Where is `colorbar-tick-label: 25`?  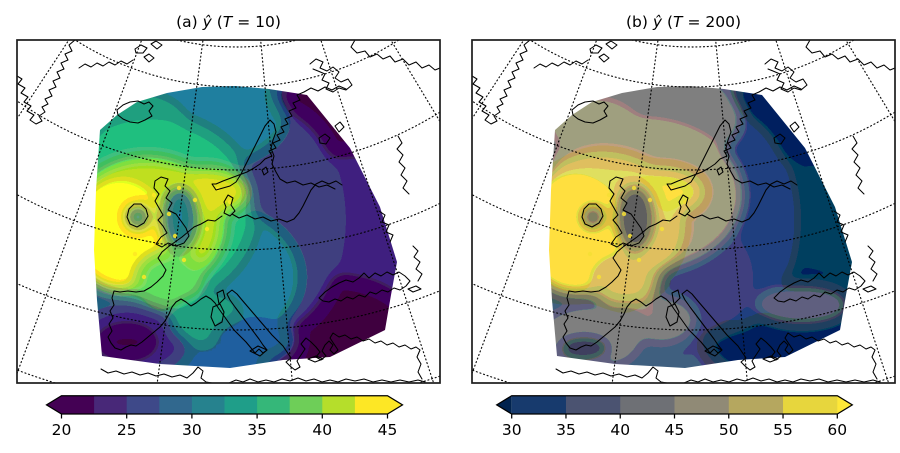 colorbar-tick-label: 25 is located at coordinates (127, 430).